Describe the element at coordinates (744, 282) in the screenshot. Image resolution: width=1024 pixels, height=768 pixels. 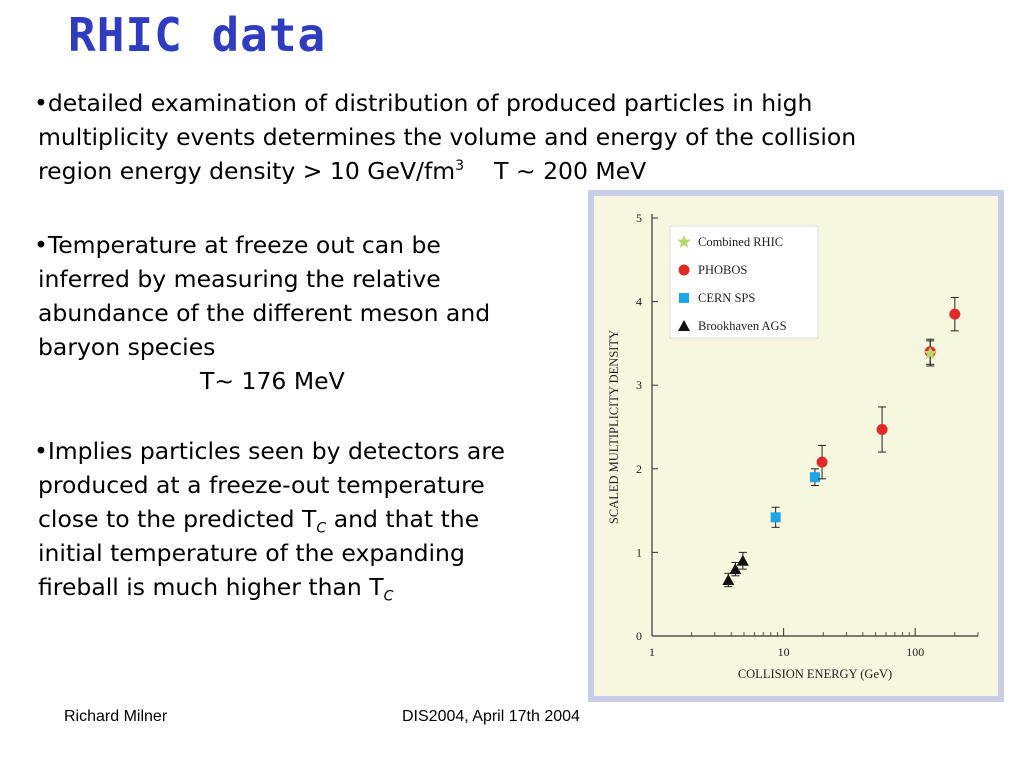
I see `legend-box` at that location.